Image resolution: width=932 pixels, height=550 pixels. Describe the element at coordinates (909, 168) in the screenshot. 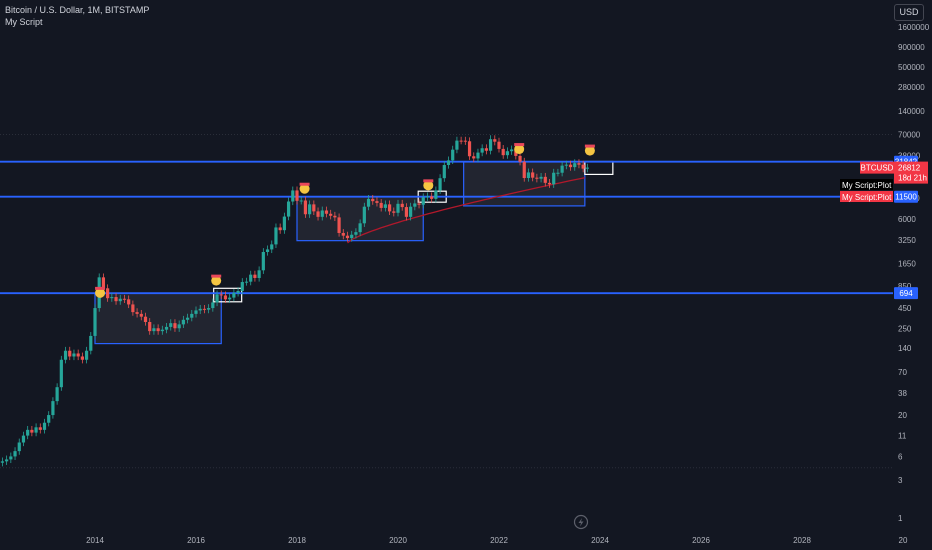

I see `last-price-label: 26812` at that location.